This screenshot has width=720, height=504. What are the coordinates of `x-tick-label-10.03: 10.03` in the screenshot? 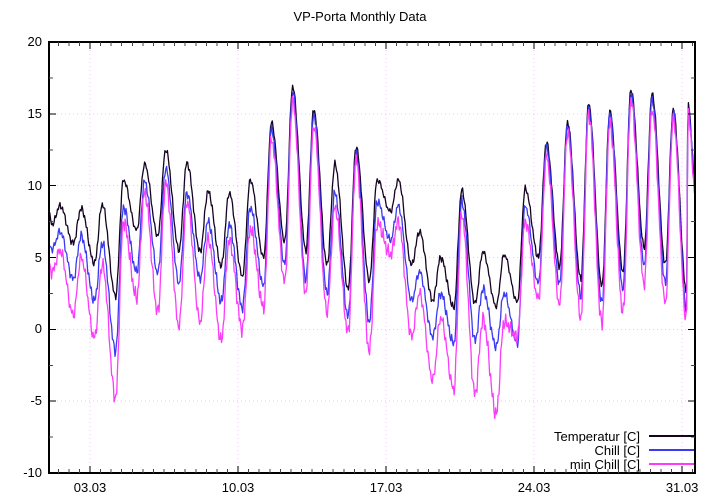 It's located at (238, 487).